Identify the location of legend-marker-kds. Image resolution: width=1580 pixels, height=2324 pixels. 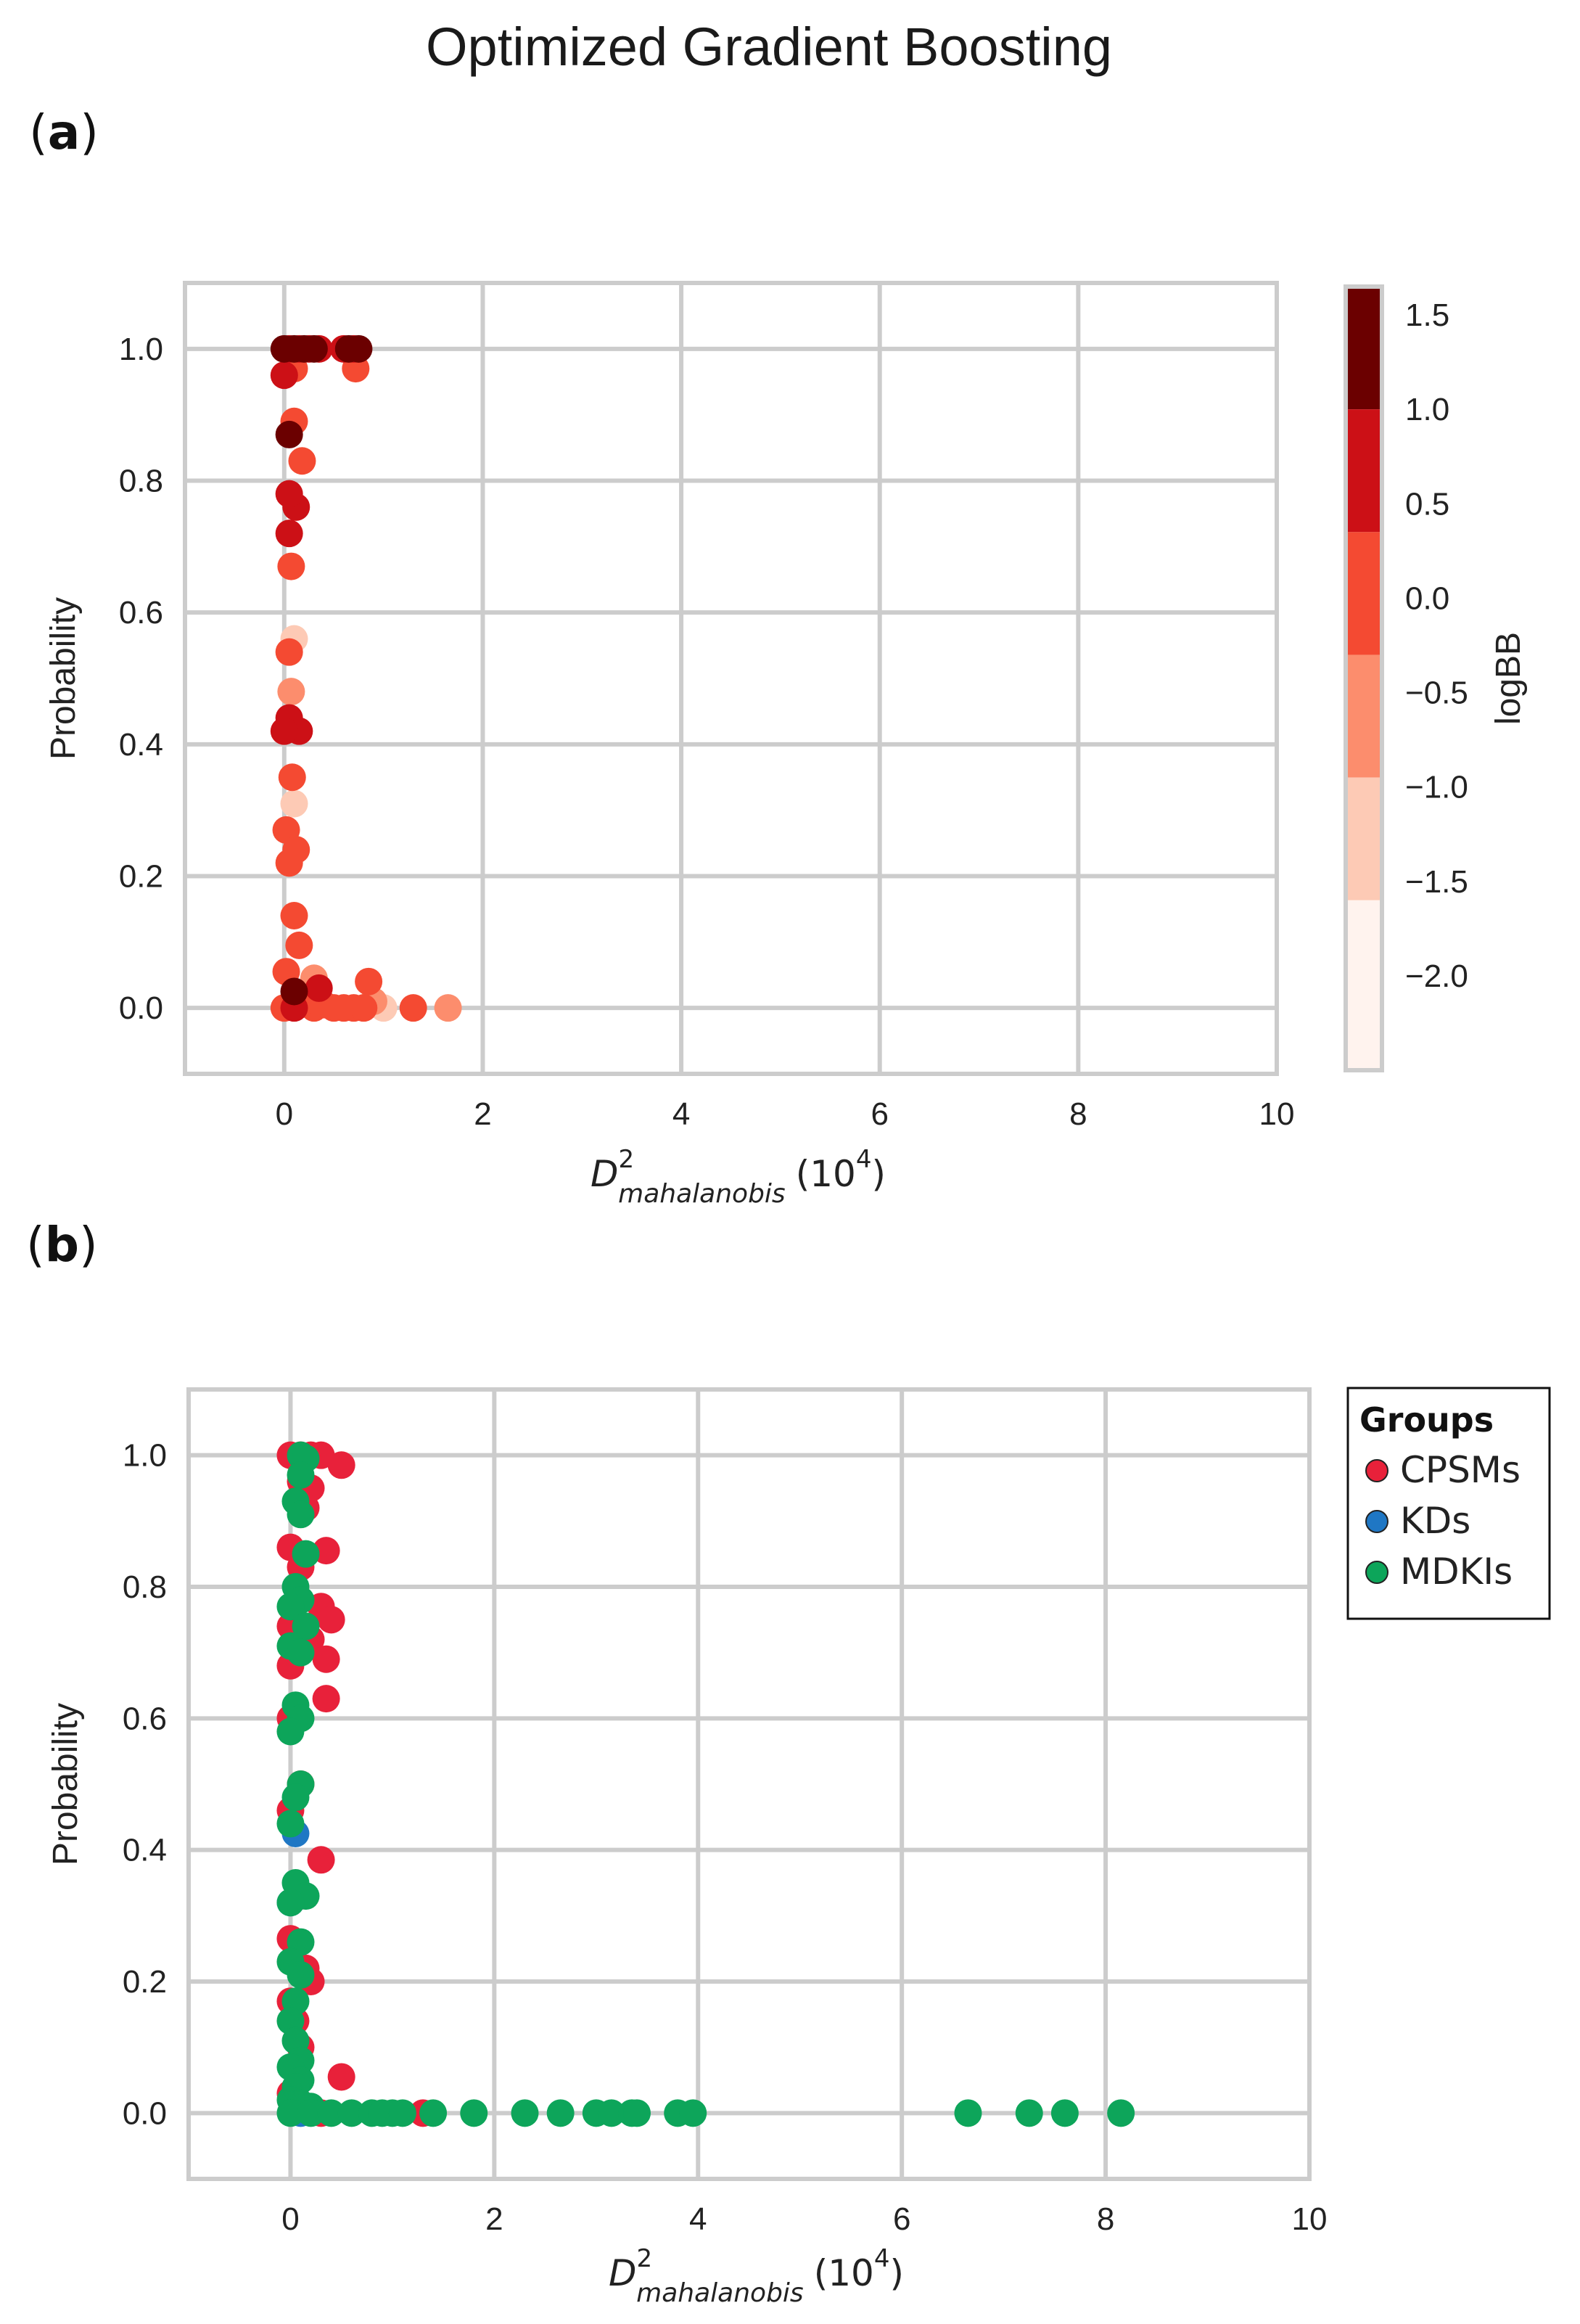
(1376, 1522).